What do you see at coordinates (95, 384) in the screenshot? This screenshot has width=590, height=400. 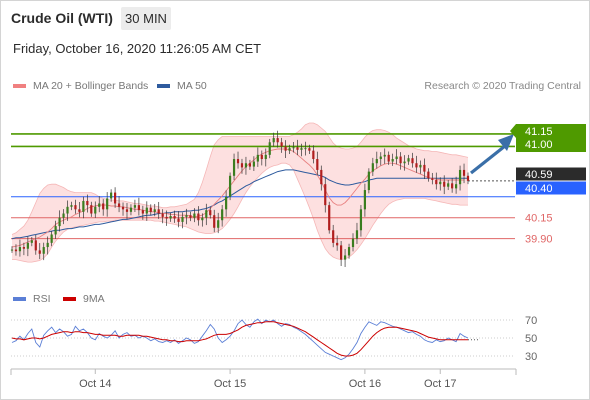 I see `x-tick-label: Oct 14` at bounding box center [95, 384].